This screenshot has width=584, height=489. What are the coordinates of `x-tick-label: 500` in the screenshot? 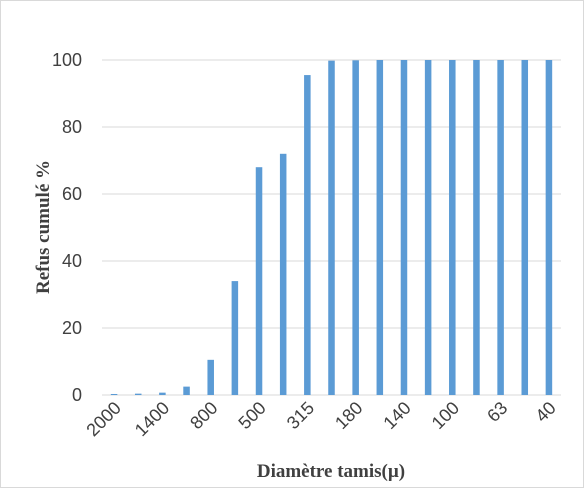 It's located at (251, 415).